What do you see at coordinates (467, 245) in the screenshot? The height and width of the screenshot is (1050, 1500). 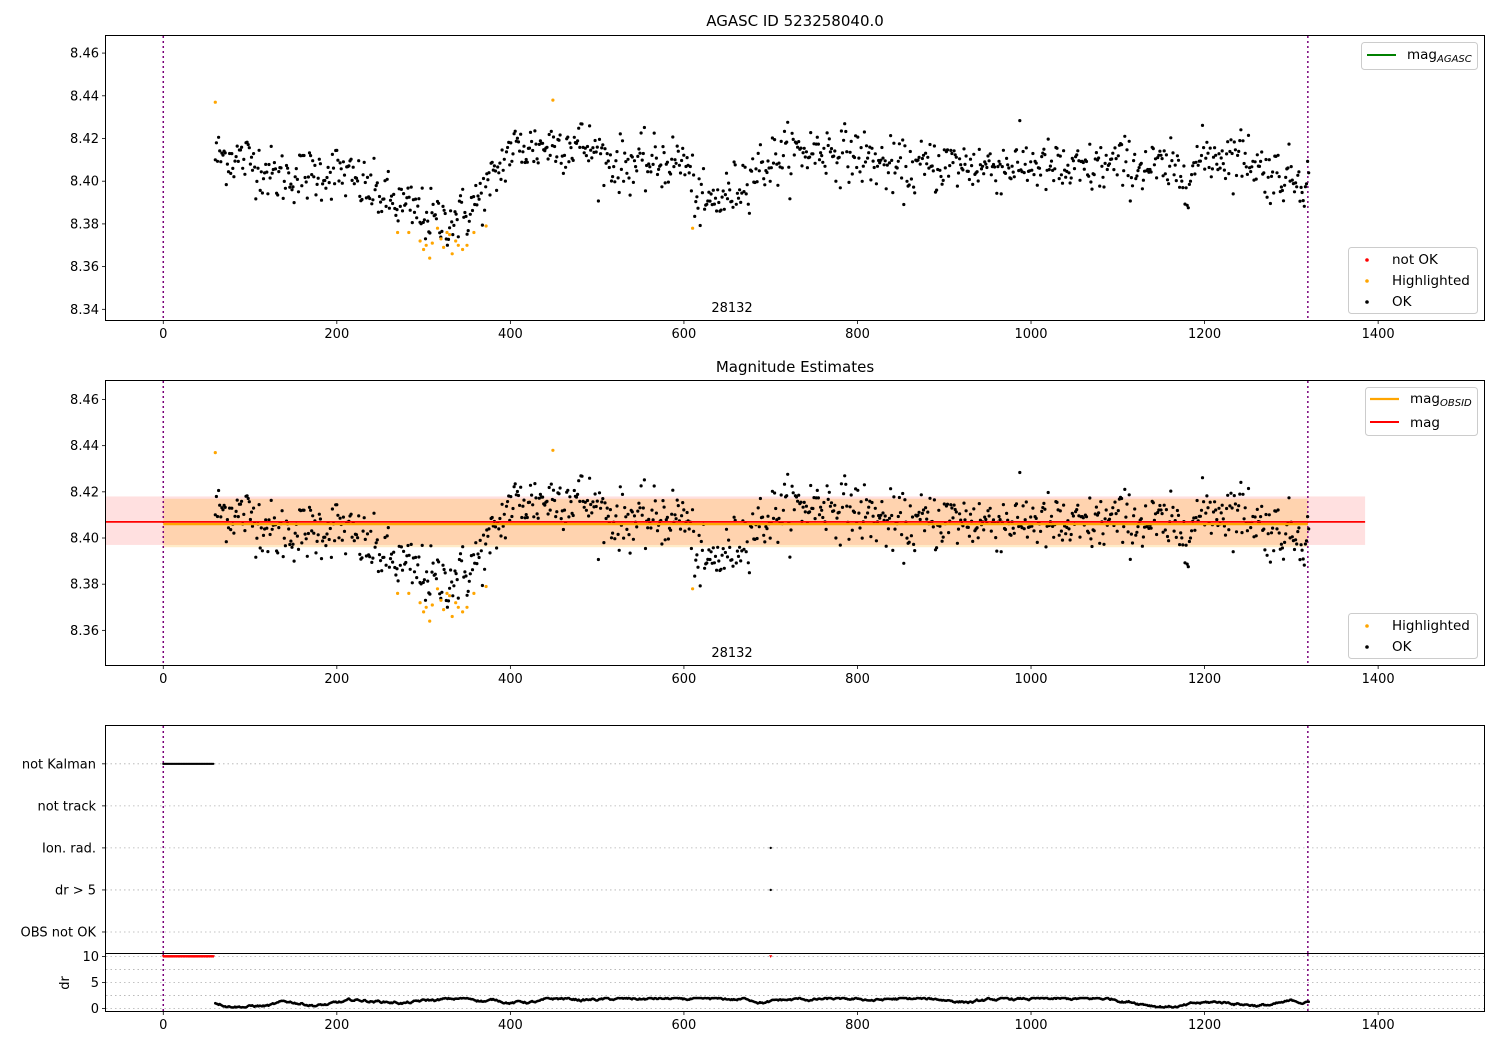 I see `highlighted-point` at bounding box center [467, 245].